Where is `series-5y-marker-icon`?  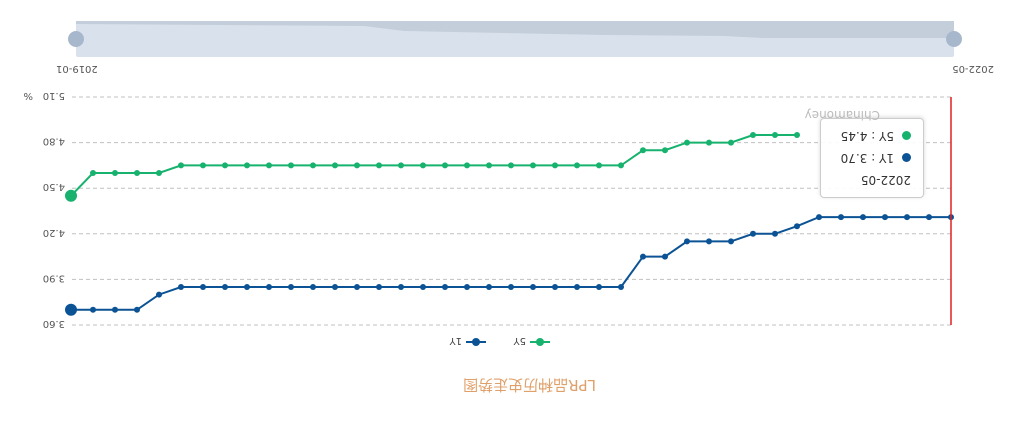
series-5y-marker-icon is located at coordinates (906, 135).